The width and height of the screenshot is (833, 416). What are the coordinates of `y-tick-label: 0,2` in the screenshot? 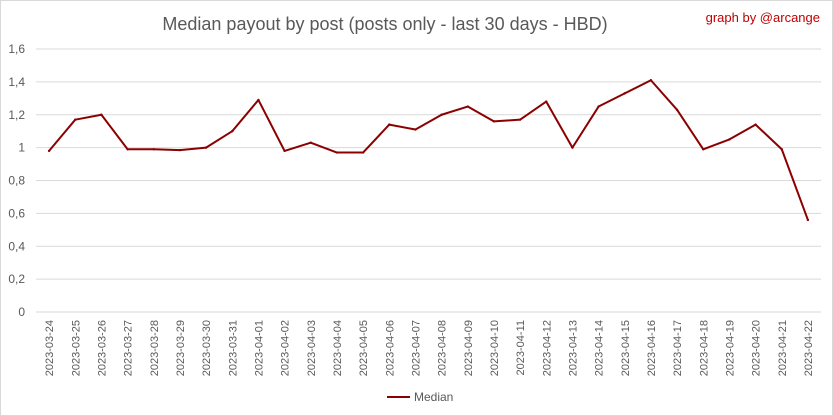 It's located at (16, 279).